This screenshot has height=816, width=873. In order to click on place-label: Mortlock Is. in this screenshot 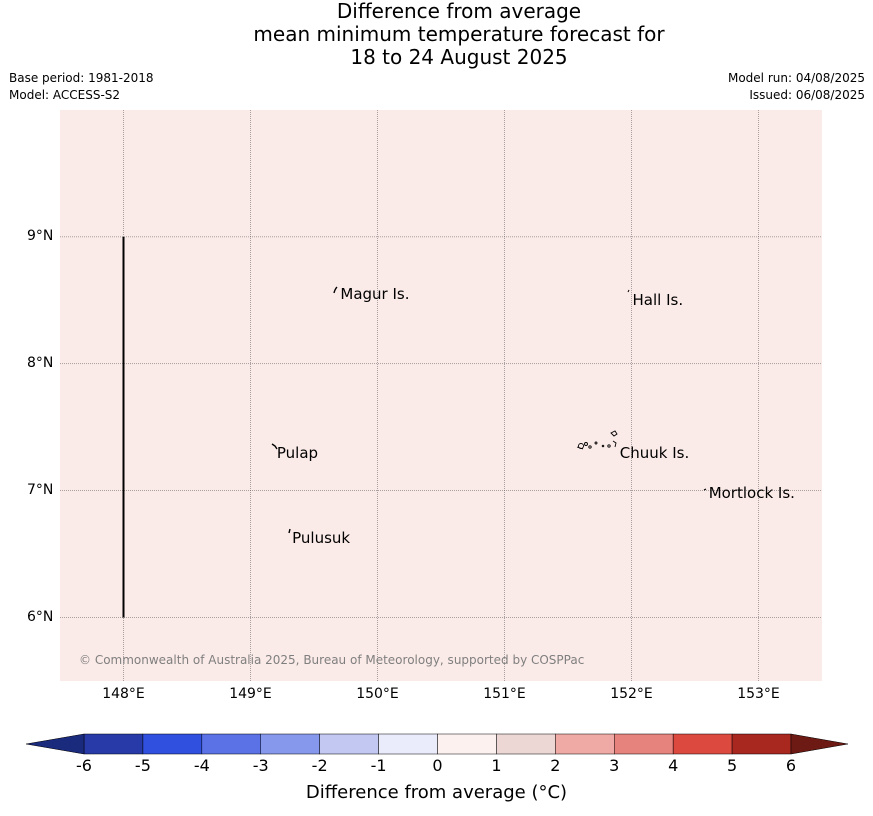, I will do `click(751, 493)`.